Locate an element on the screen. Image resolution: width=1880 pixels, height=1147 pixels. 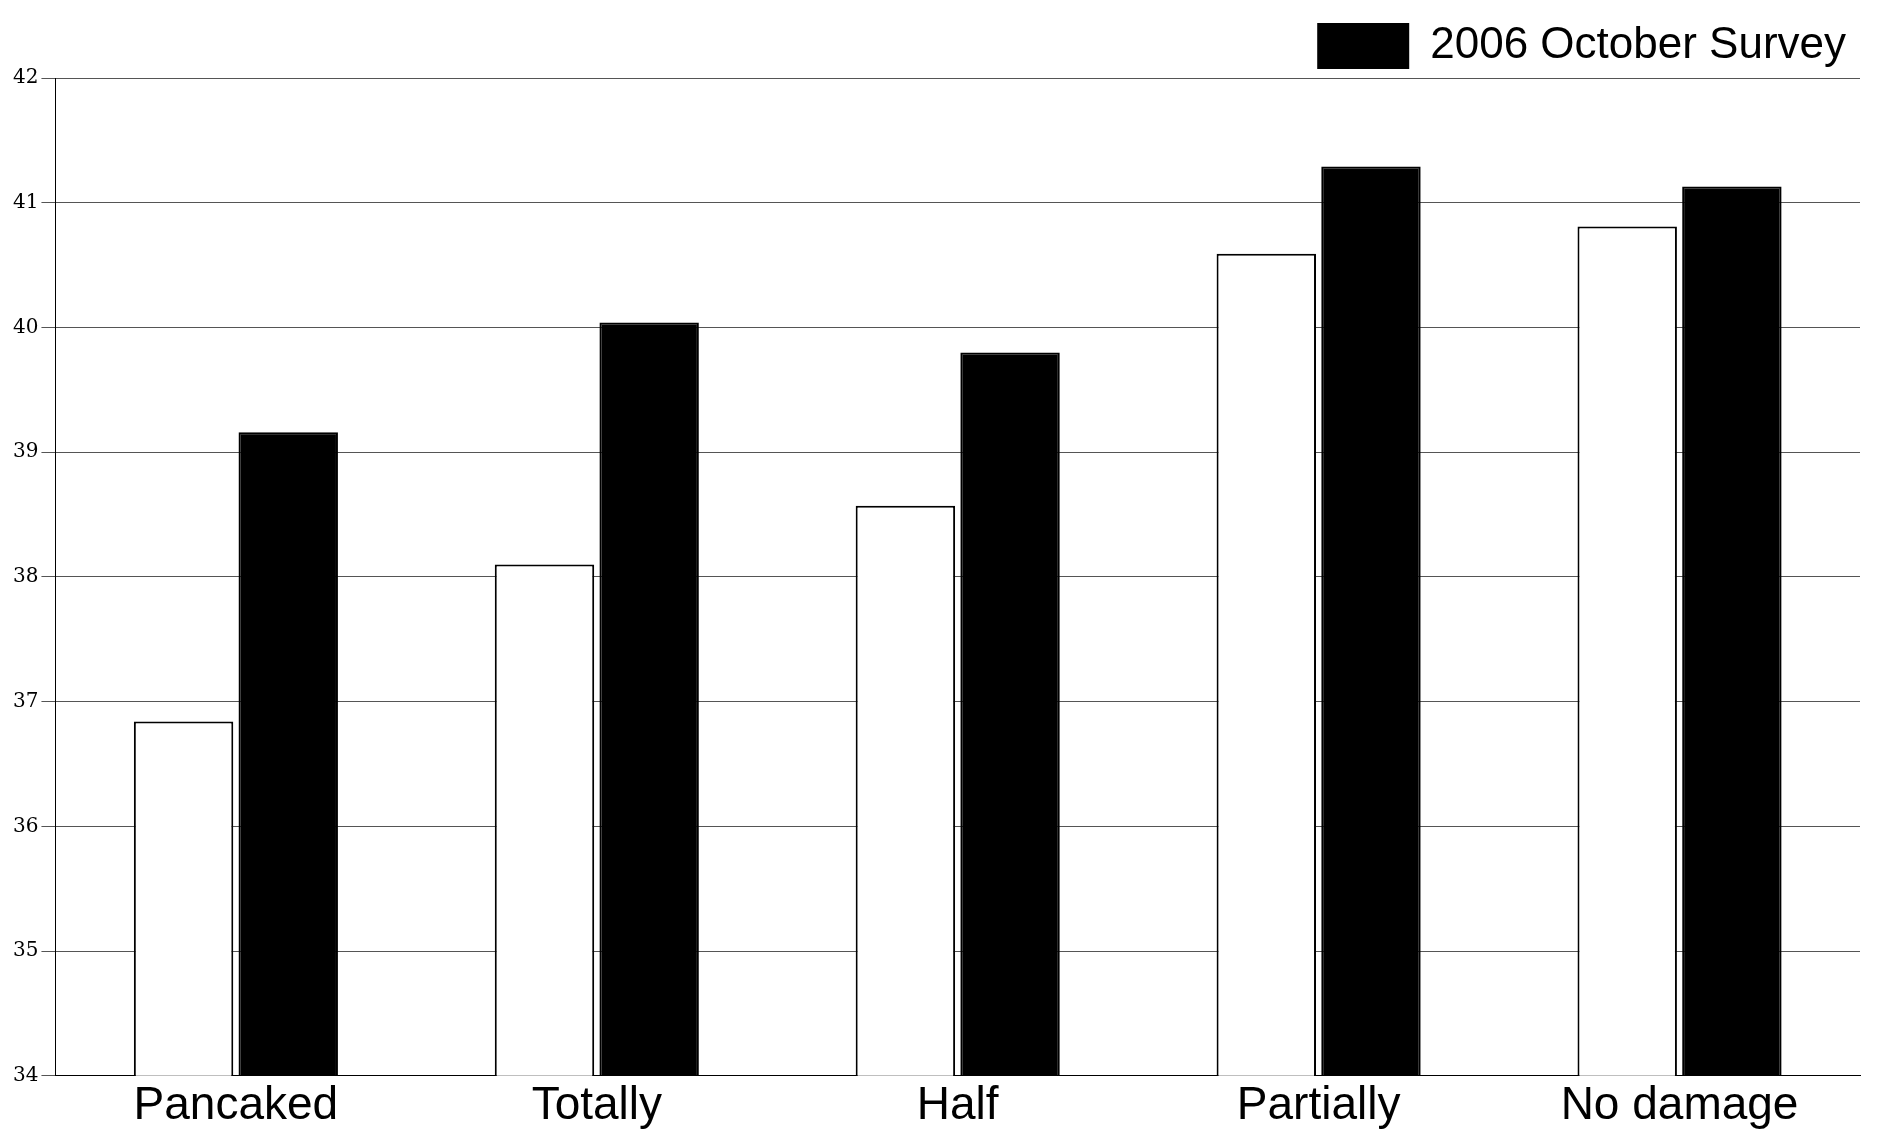
y-tick-label: 42 is located at coordinates (26, 76).